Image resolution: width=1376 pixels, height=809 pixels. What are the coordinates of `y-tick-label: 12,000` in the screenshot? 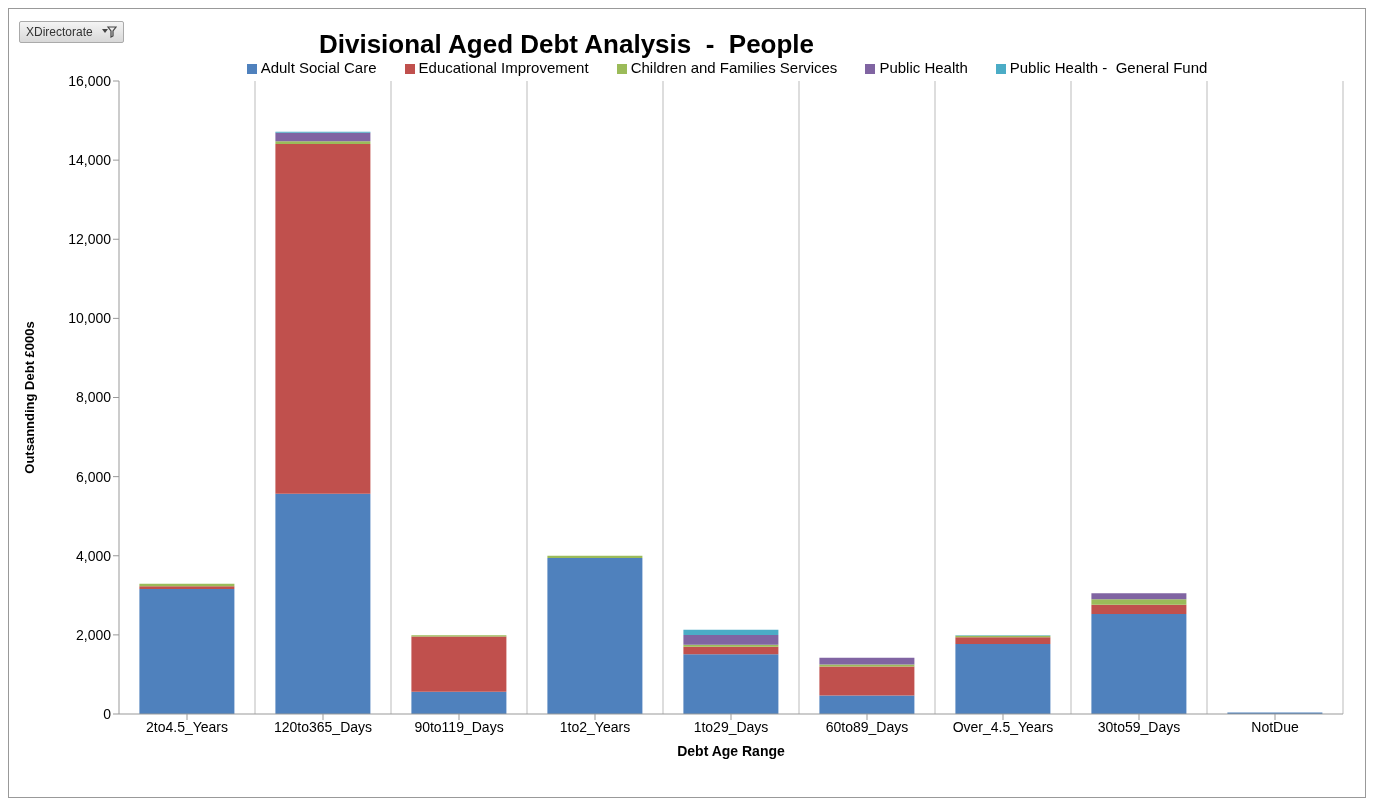 It's located at (90, 239).